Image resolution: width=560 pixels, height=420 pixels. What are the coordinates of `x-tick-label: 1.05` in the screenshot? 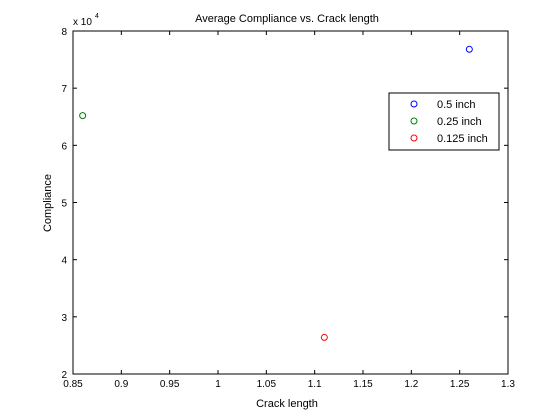 It's located at (267, 384).